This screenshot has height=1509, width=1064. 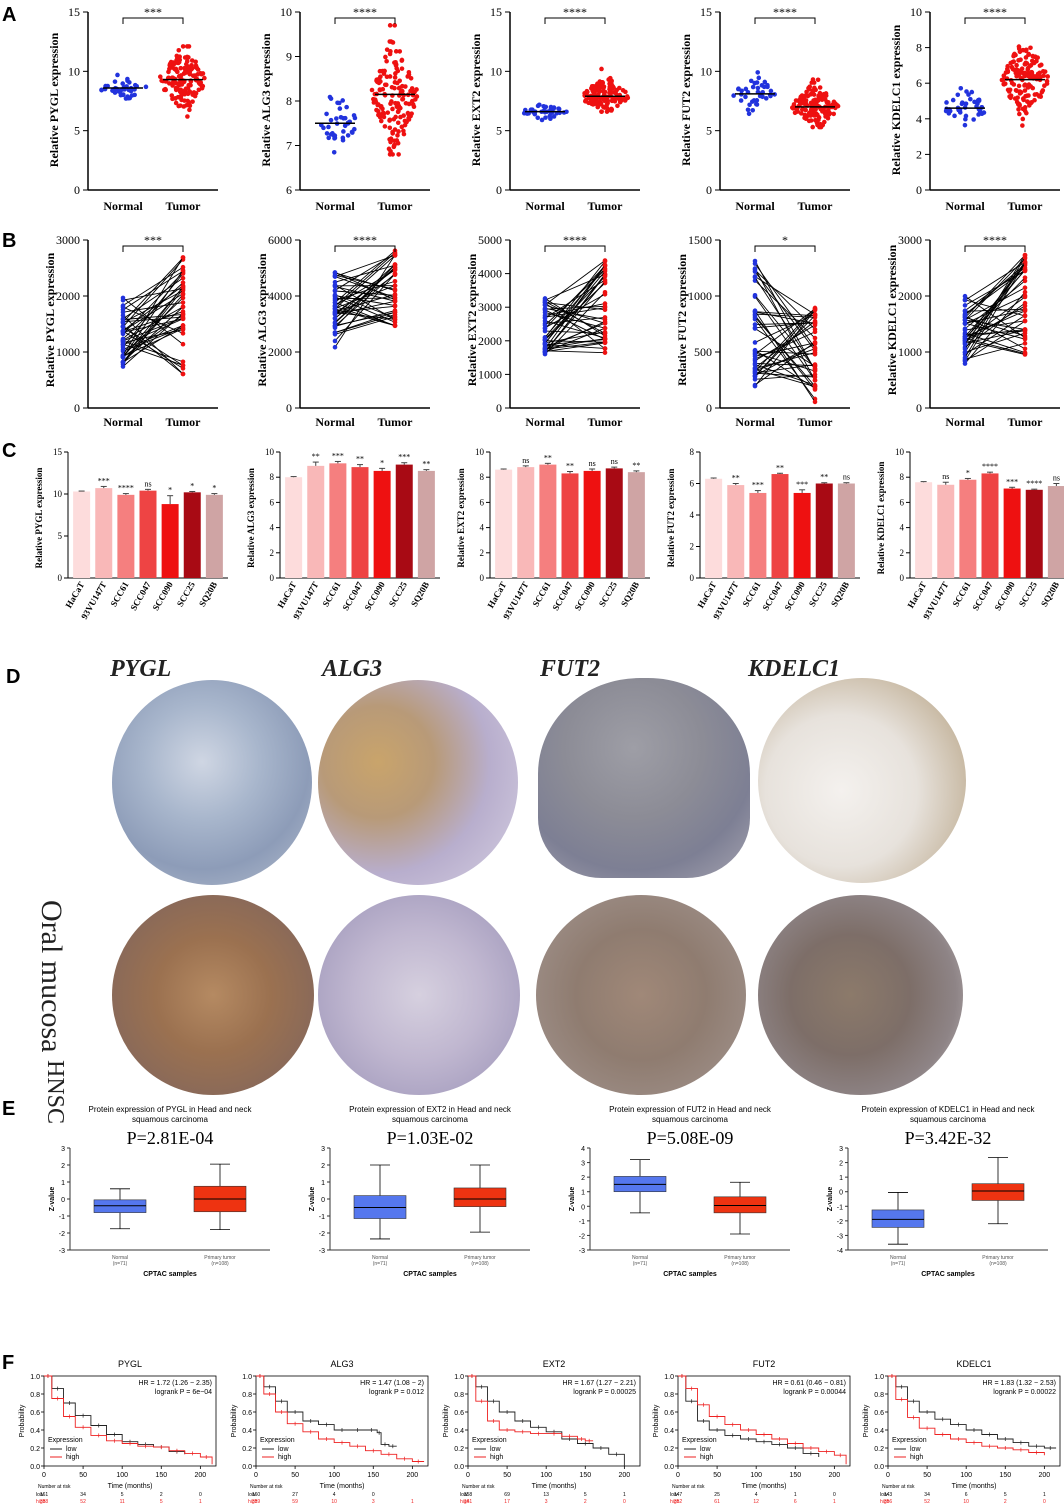 I want to click on x-category-label: SCC25, so click(x=818, y=594).